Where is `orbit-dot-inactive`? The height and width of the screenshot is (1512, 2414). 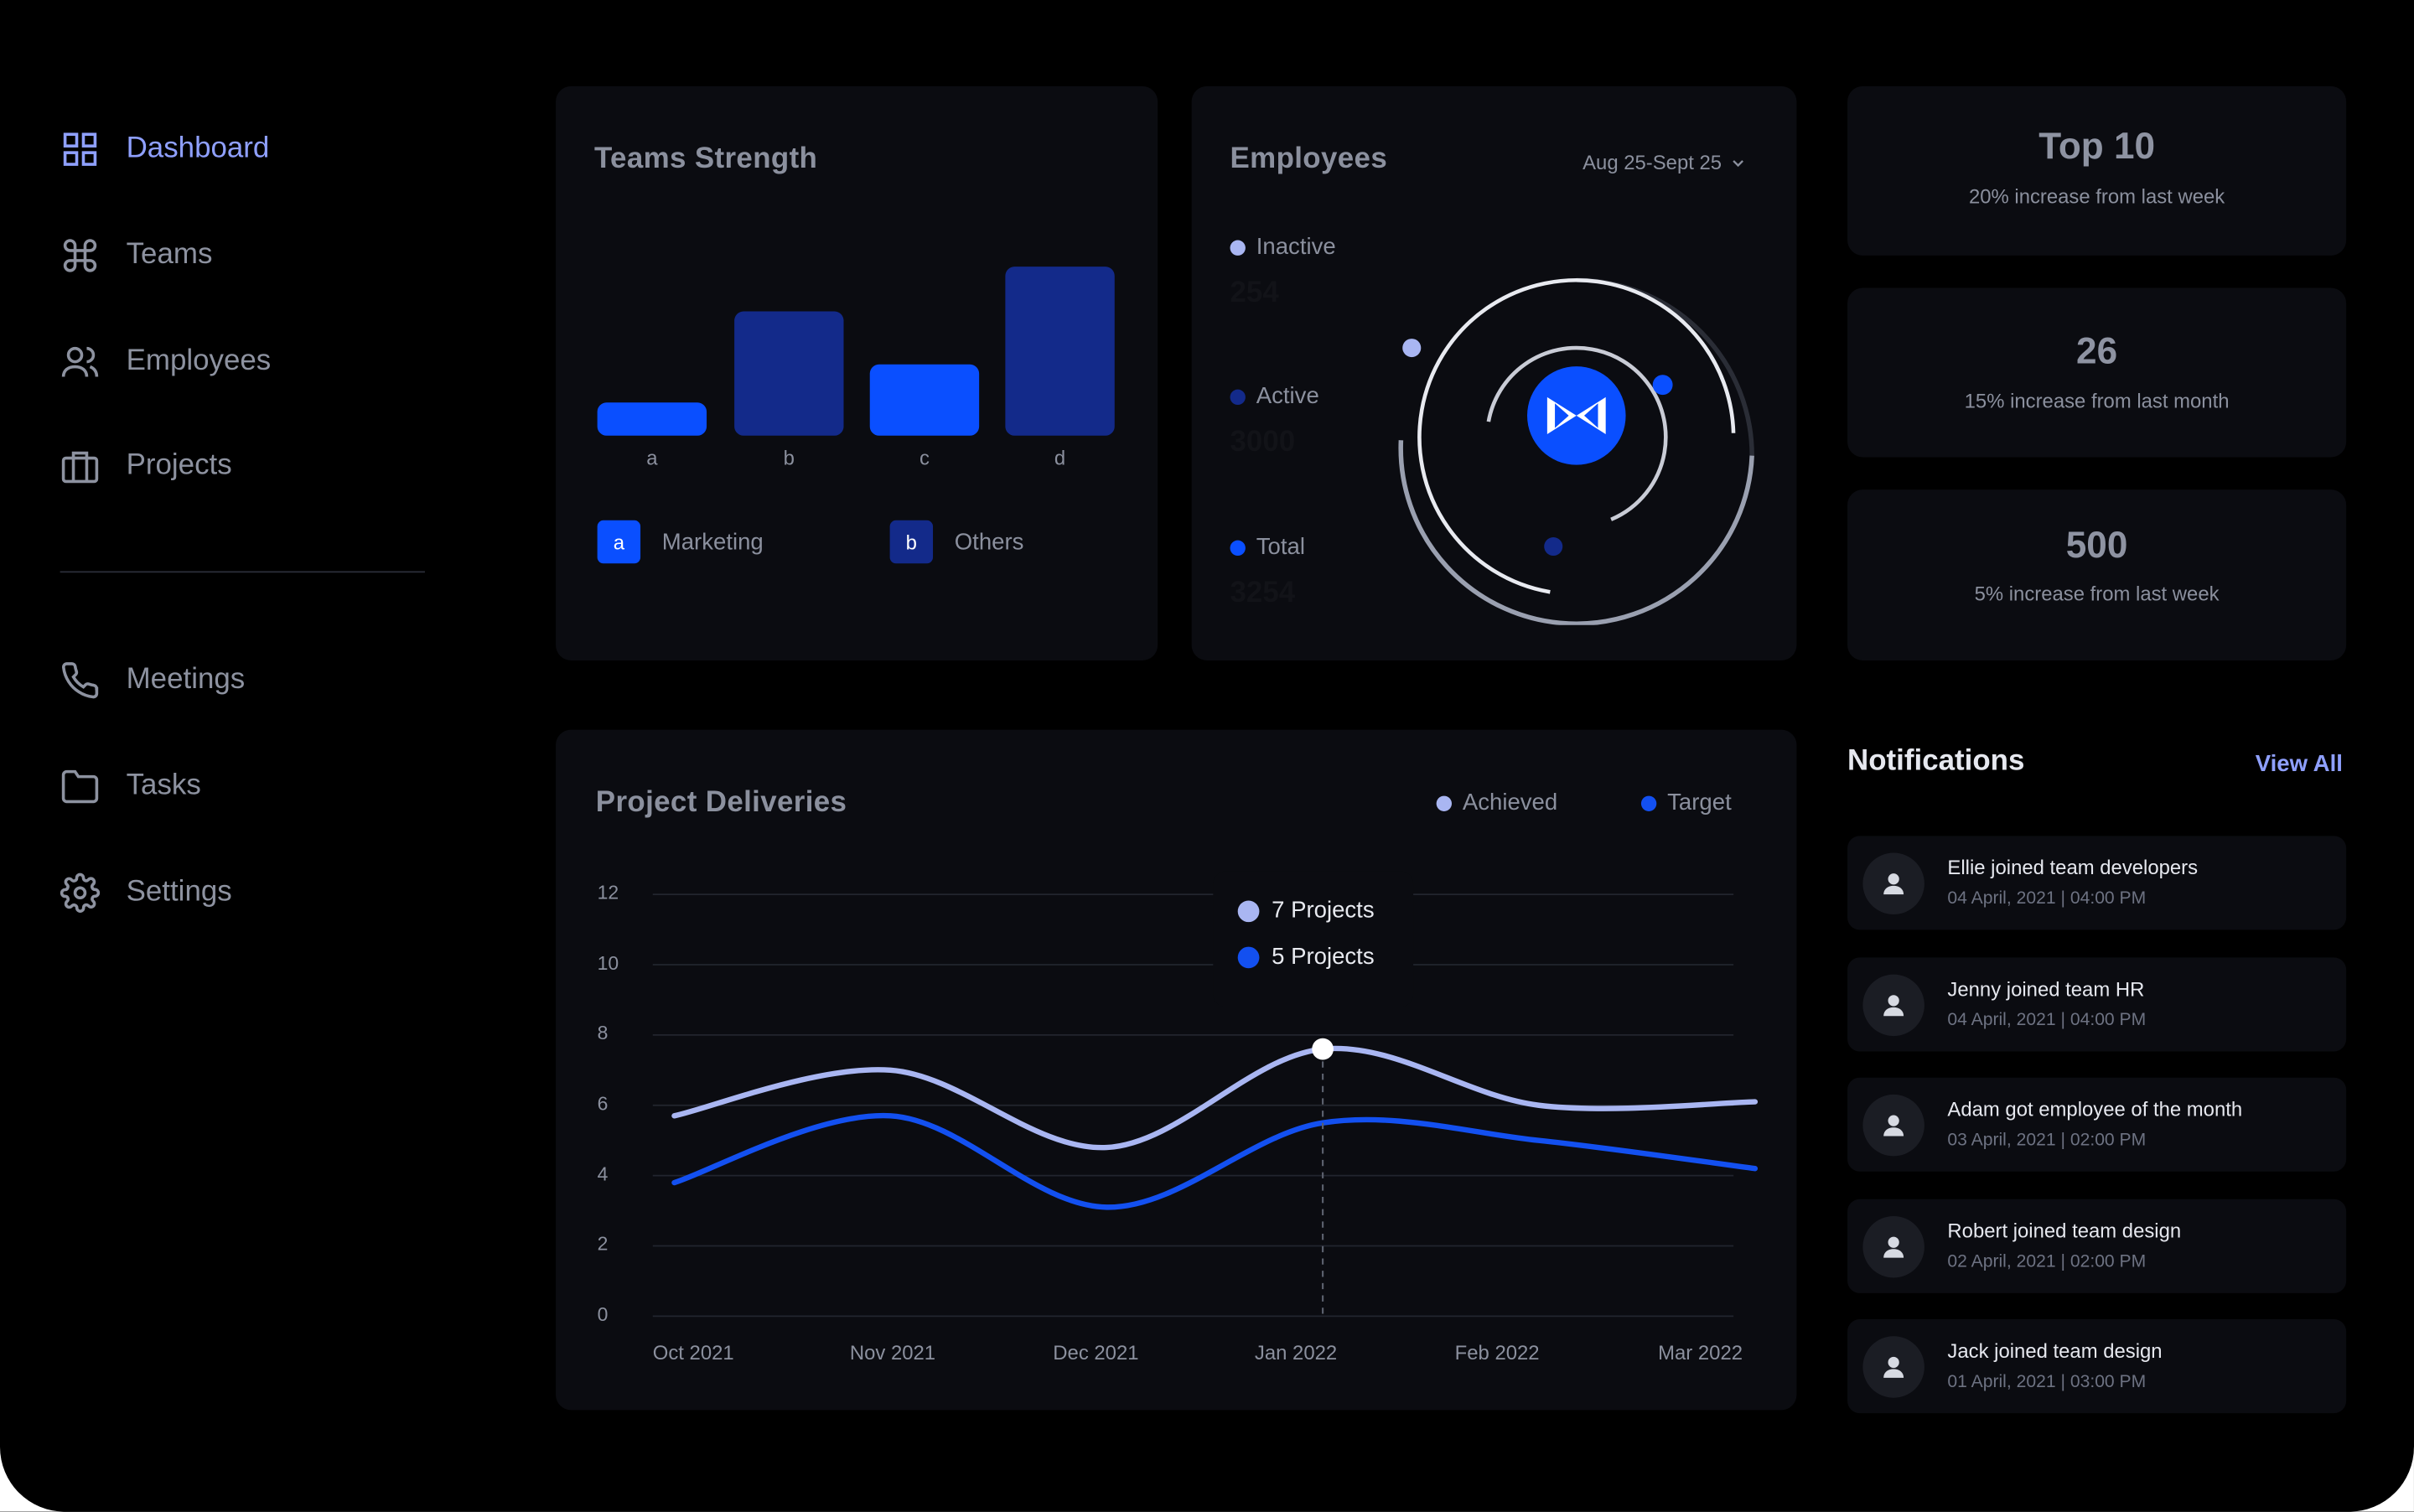 orbit-dot-inactive is located at coordinates (1412, 348).